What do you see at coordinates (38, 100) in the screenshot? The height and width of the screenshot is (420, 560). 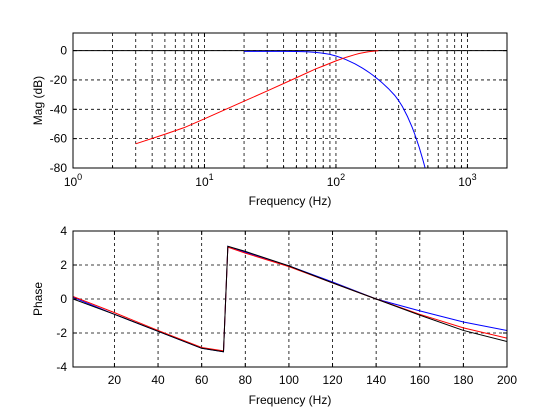 I see `mag-y-axis-label: Mag (dB)` at bounding box center [38, 100].